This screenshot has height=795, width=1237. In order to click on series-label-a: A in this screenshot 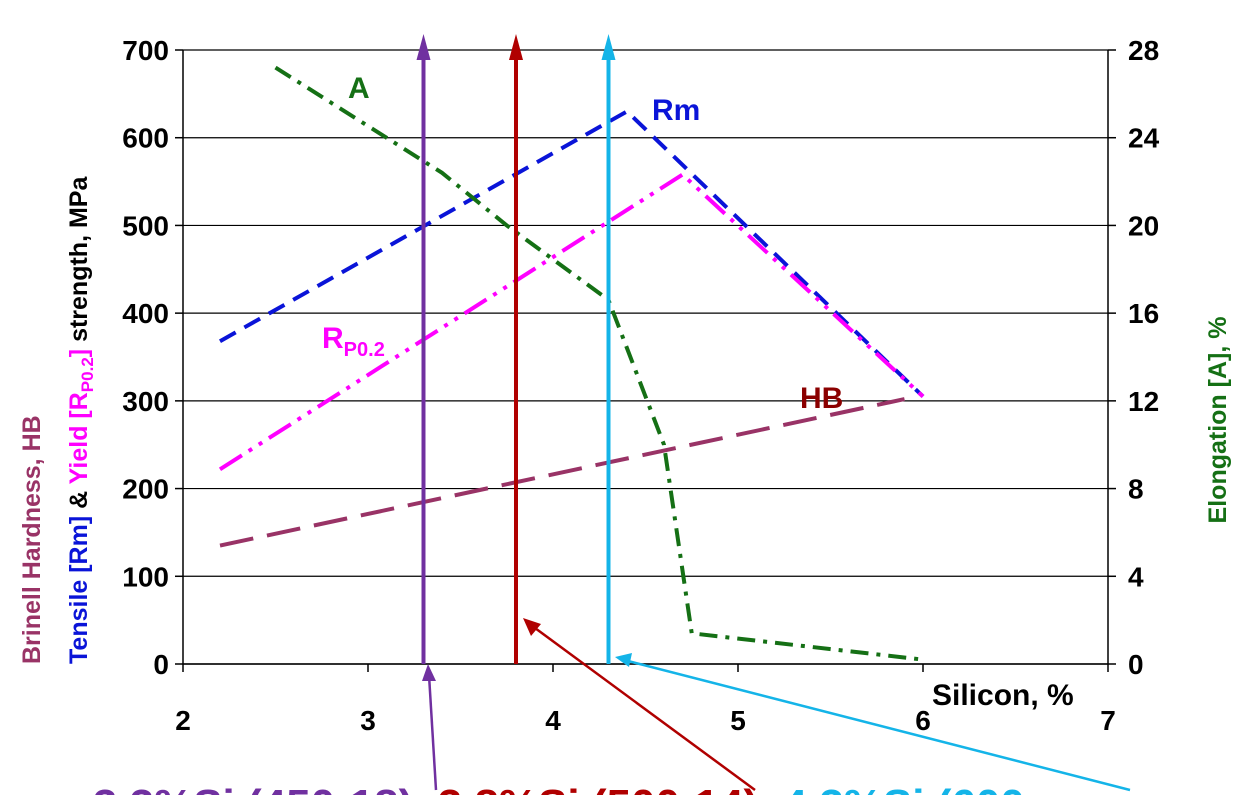, I will do `click(359, 88)`.